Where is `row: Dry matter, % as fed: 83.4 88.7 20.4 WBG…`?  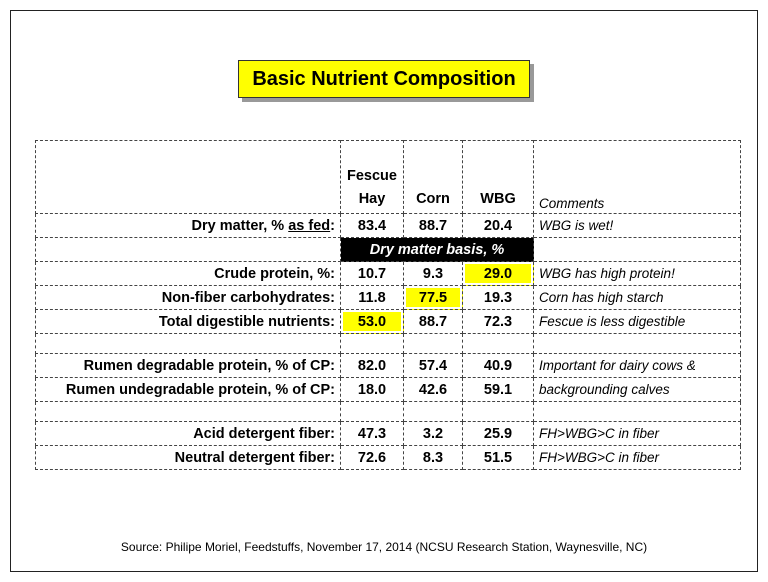
row: Dry matter, % as fed: 83.4 88.7 20.4 WBG… is located at coordinates (388, 225).